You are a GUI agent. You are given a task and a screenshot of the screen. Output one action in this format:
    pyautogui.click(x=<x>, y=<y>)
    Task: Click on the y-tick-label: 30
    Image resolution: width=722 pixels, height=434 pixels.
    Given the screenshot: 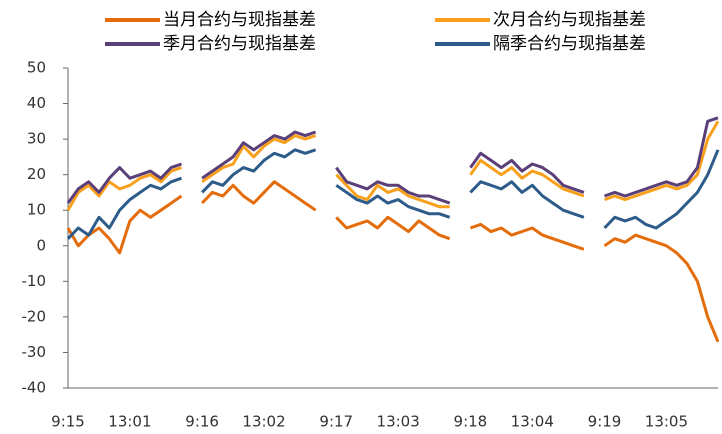 What is the action you would take?
    pyautogui.click(x=36, y=139)
    